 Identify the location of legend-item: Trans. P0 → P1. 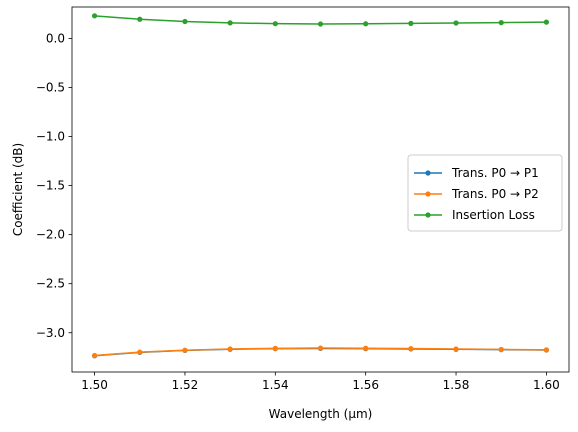
(476, 173).